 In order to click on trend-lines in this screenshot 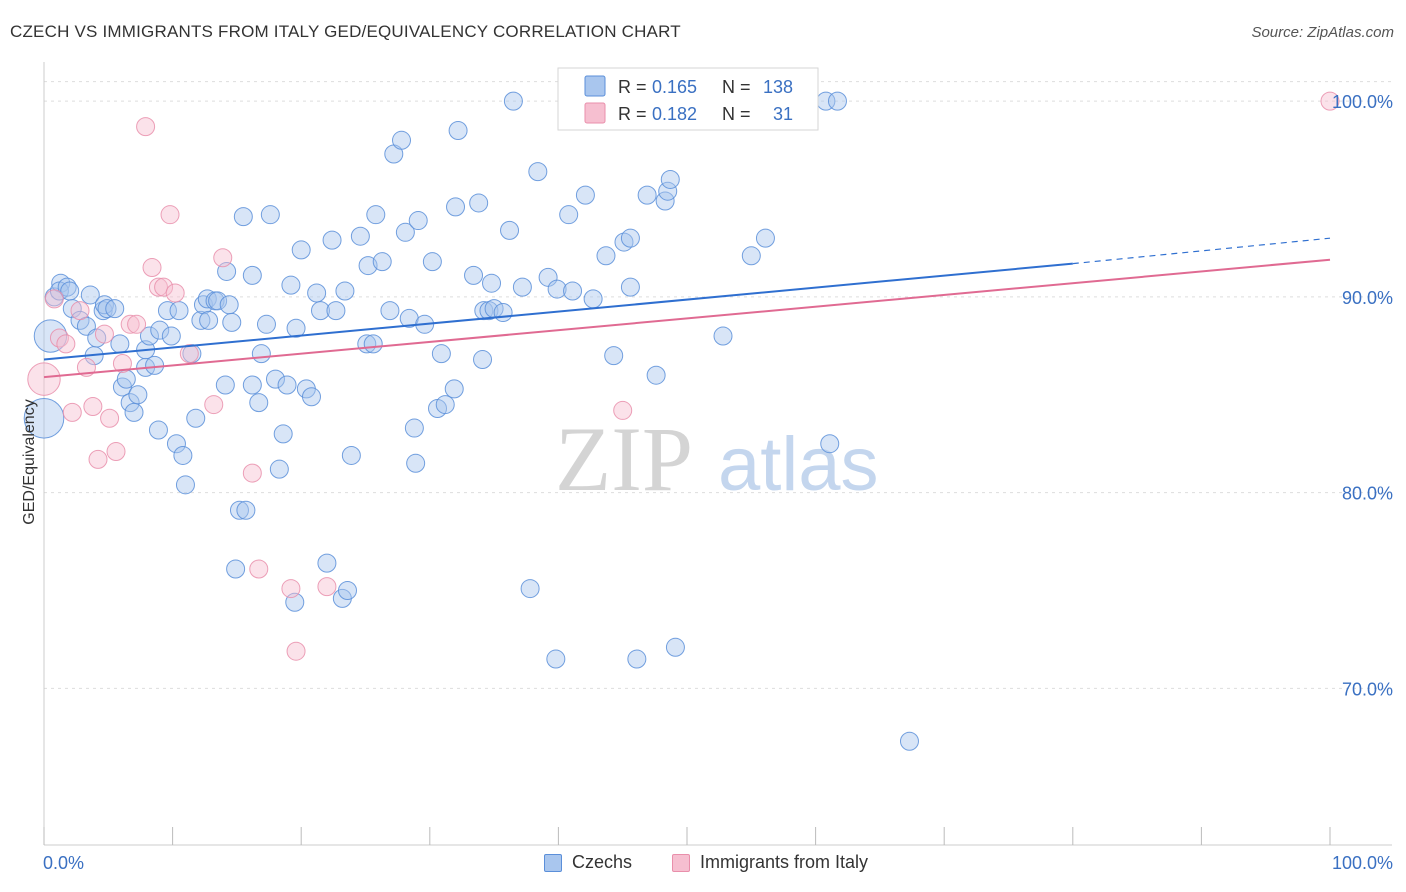, I will do `click(687, 308)`.